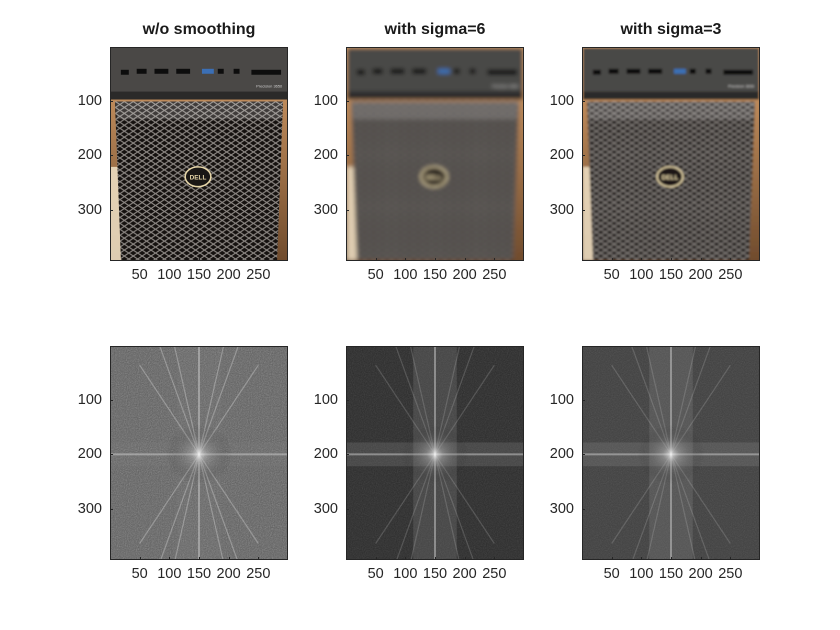 The image size is (840, 630). I want to click on axes-spectrum-raw: 100 200 300 50 100 150 200 250, so click(183, 464).